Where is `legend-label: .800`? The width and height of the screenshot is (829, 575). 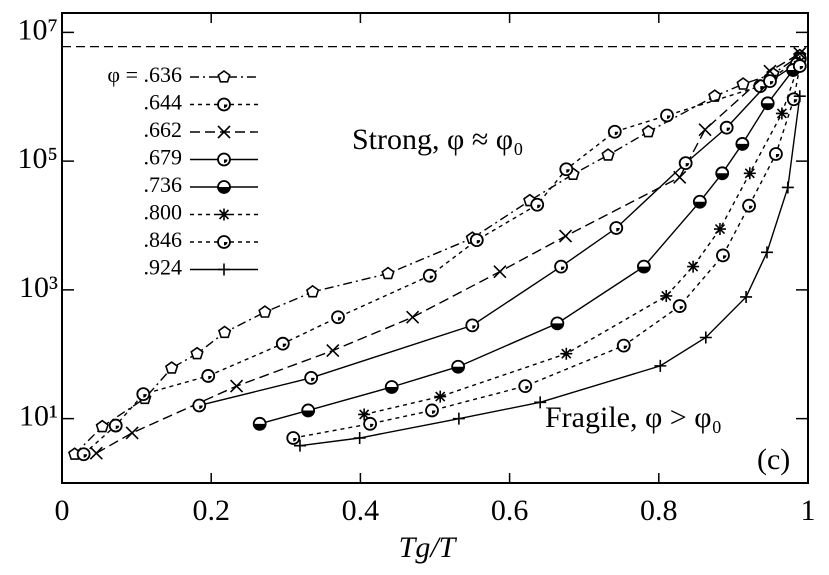 legend-label: .800 is located at coordinates (163, 212).